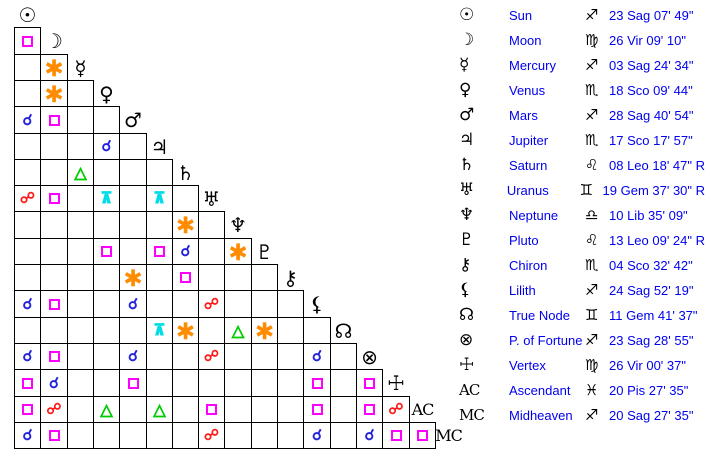  I want to click on aspect-cell-vertex-mercury, so click(80, 383).